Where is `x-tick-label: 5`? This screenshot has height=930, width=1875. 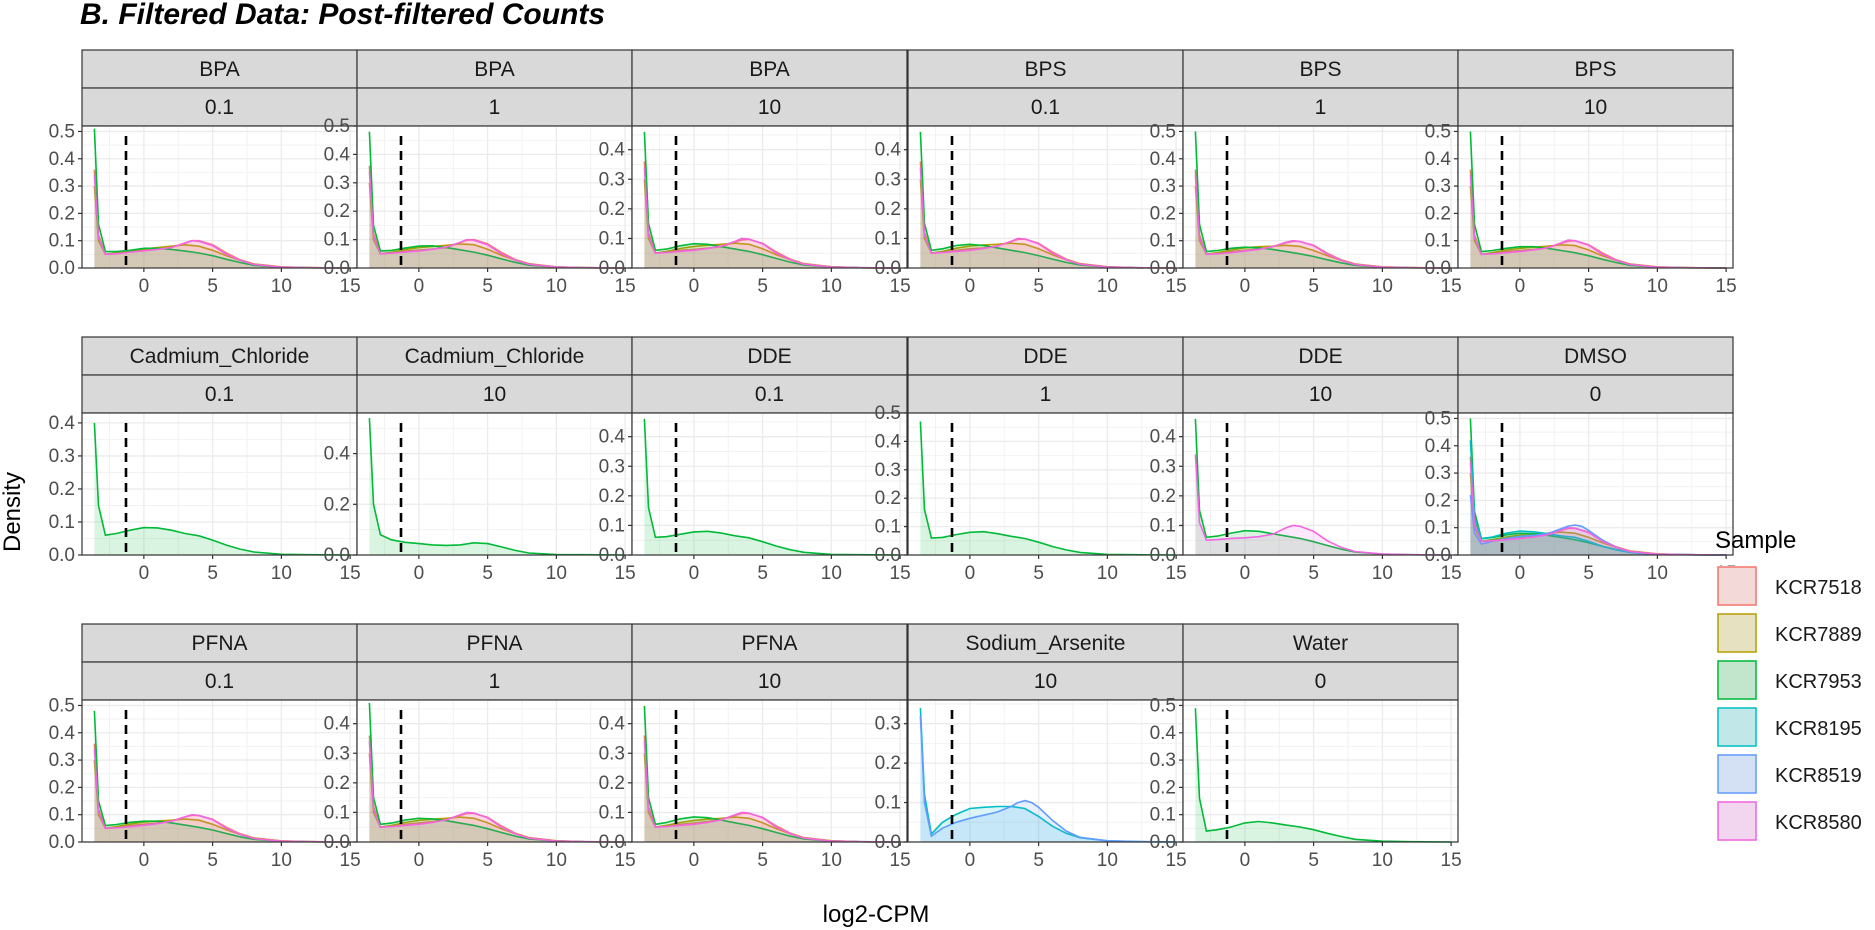
x-tick-label: 5 is located at coordinates (212, 286).